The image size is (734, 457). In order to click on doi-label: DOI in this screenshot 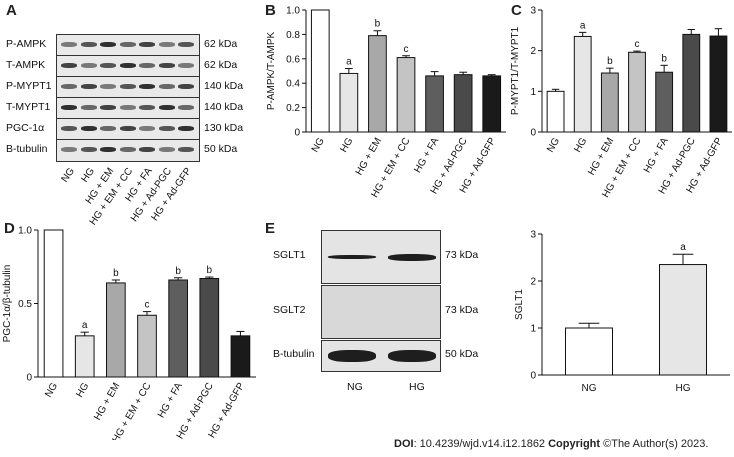, I will do `click(404, 444)`.